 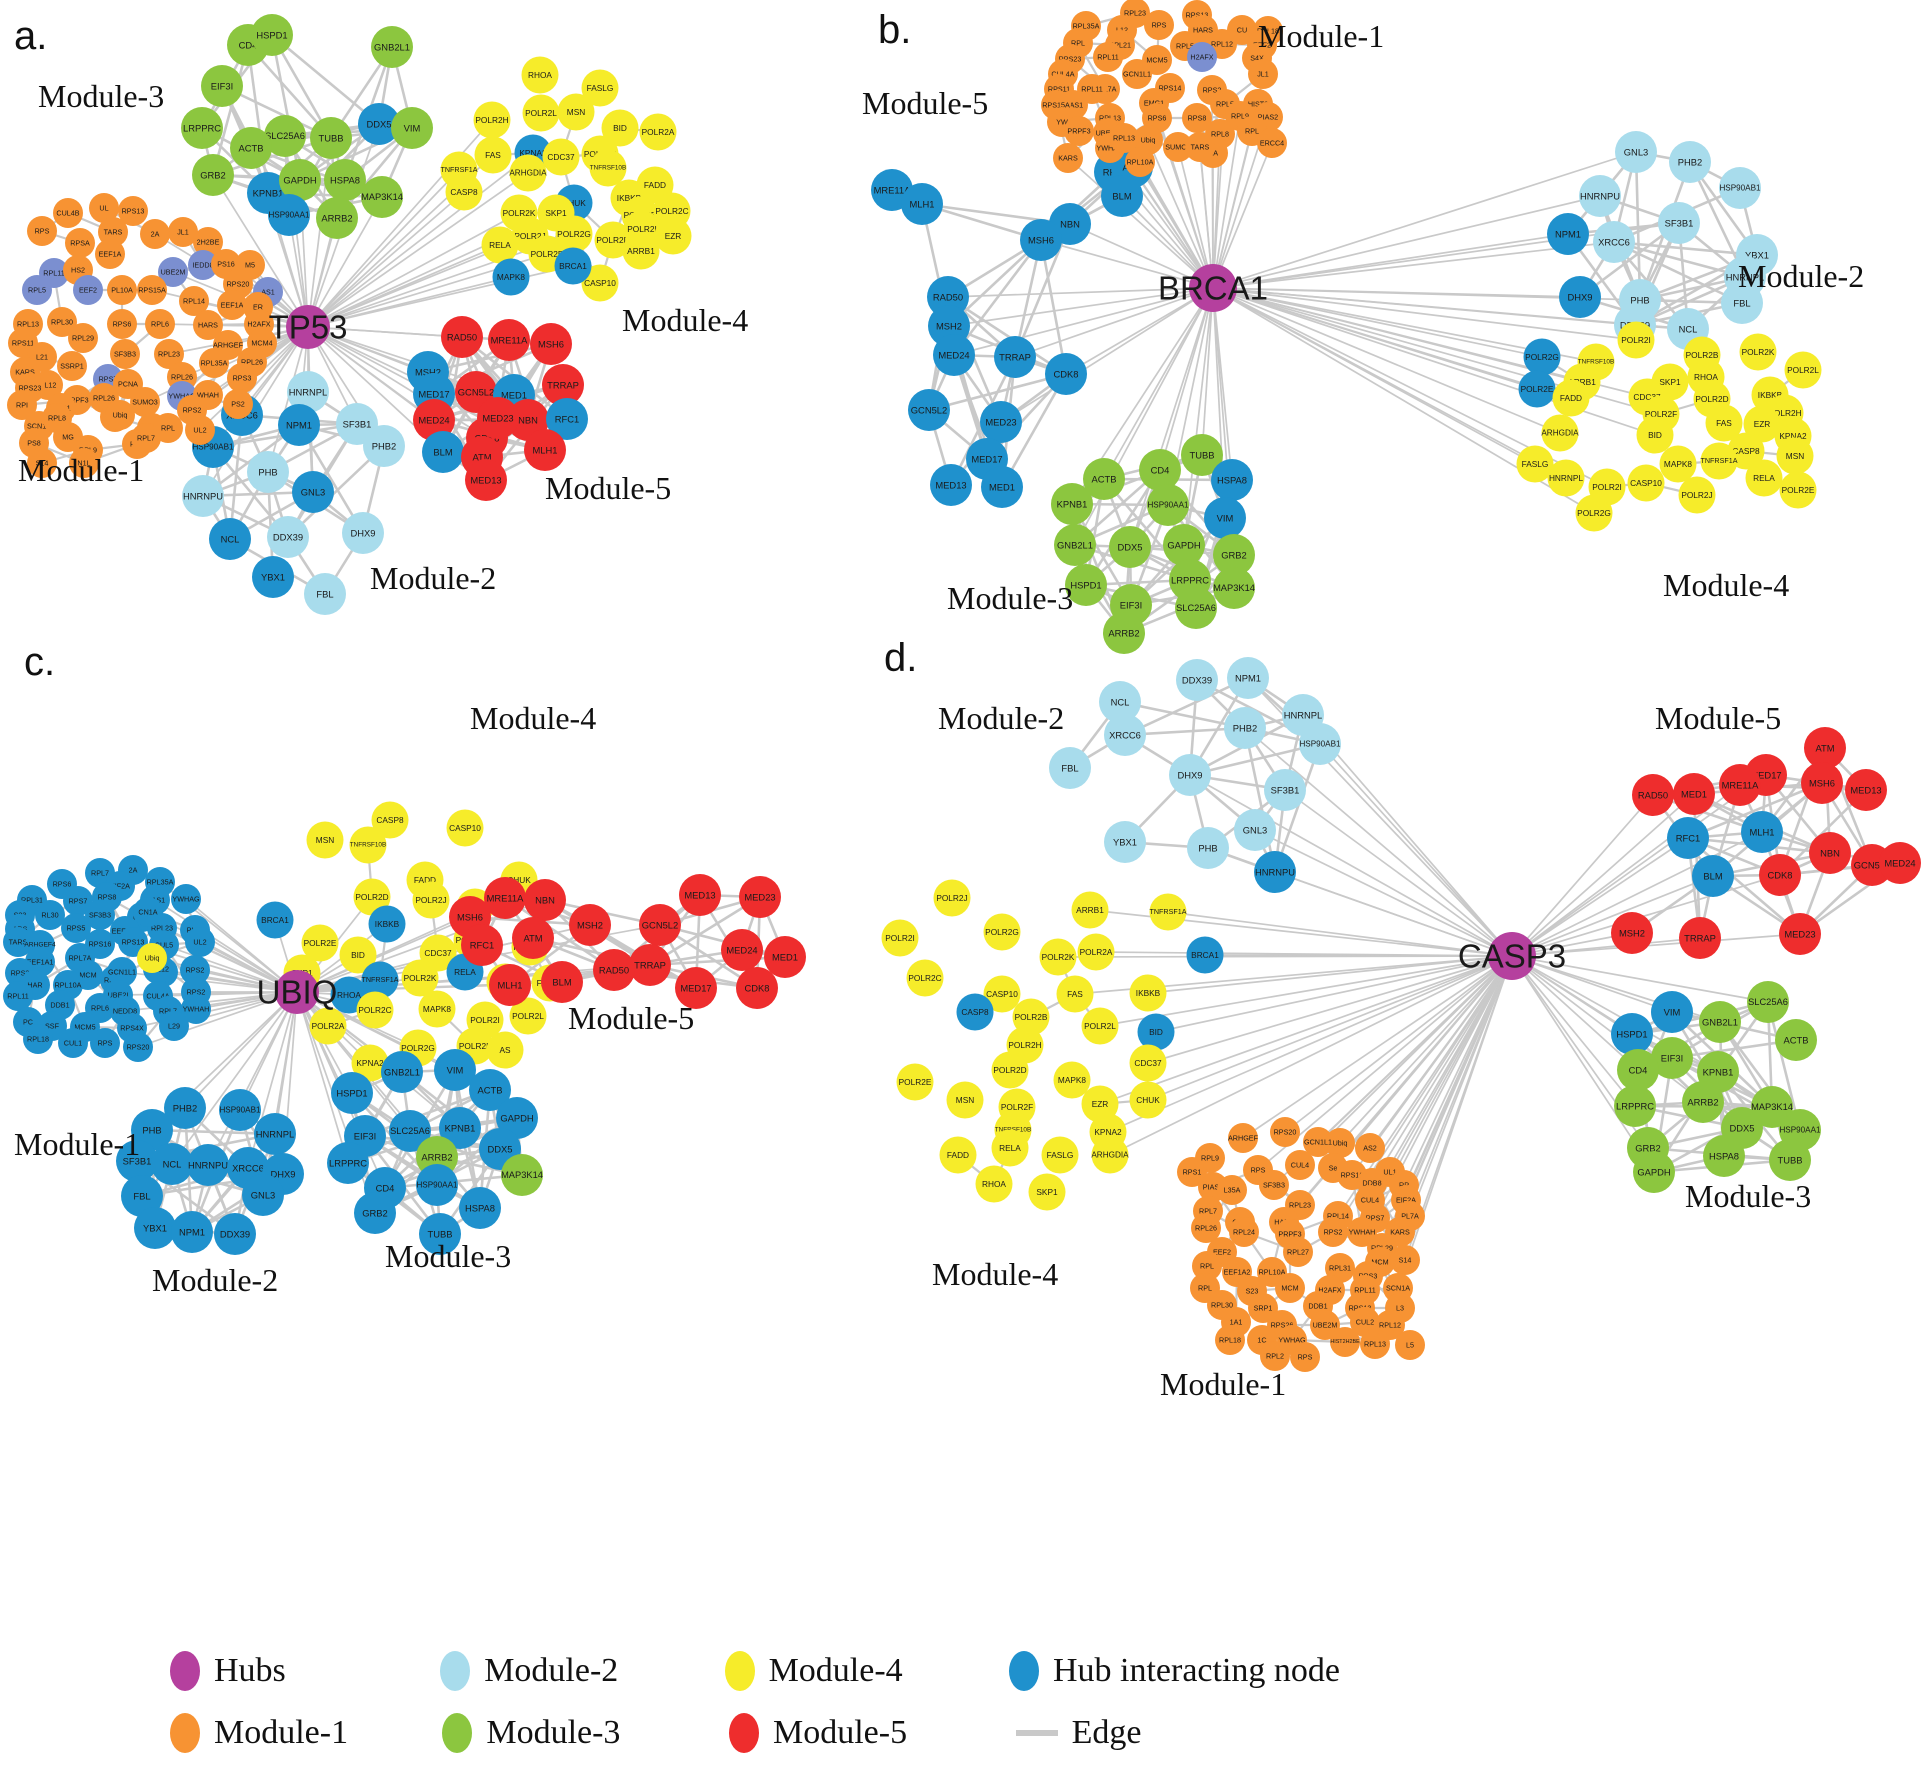 I want to click on network-node: MAP3K14, so click(x=1234, y=588).